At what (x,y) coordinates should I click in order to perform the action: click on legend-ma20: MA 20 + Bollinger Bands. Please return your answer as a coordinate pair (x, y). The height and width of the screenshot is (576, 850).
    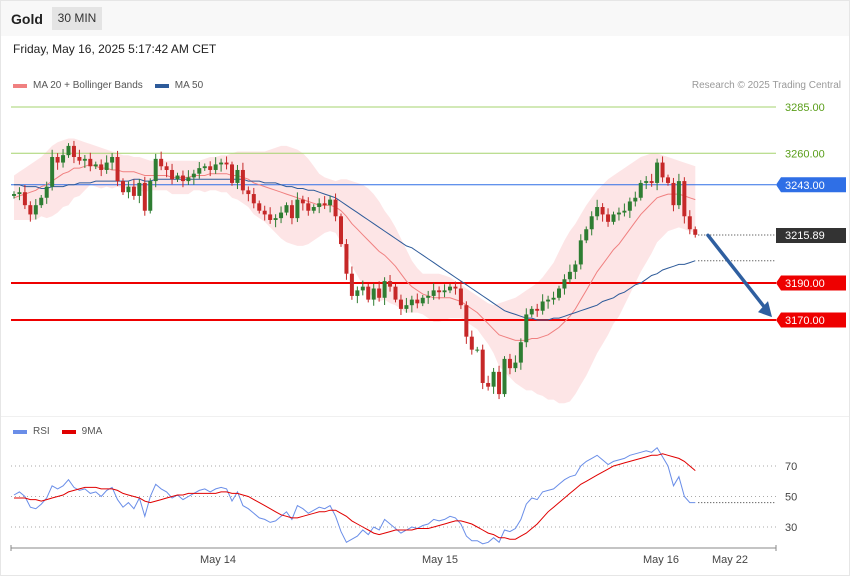
    Looking at the image, I should click on (78, 85).